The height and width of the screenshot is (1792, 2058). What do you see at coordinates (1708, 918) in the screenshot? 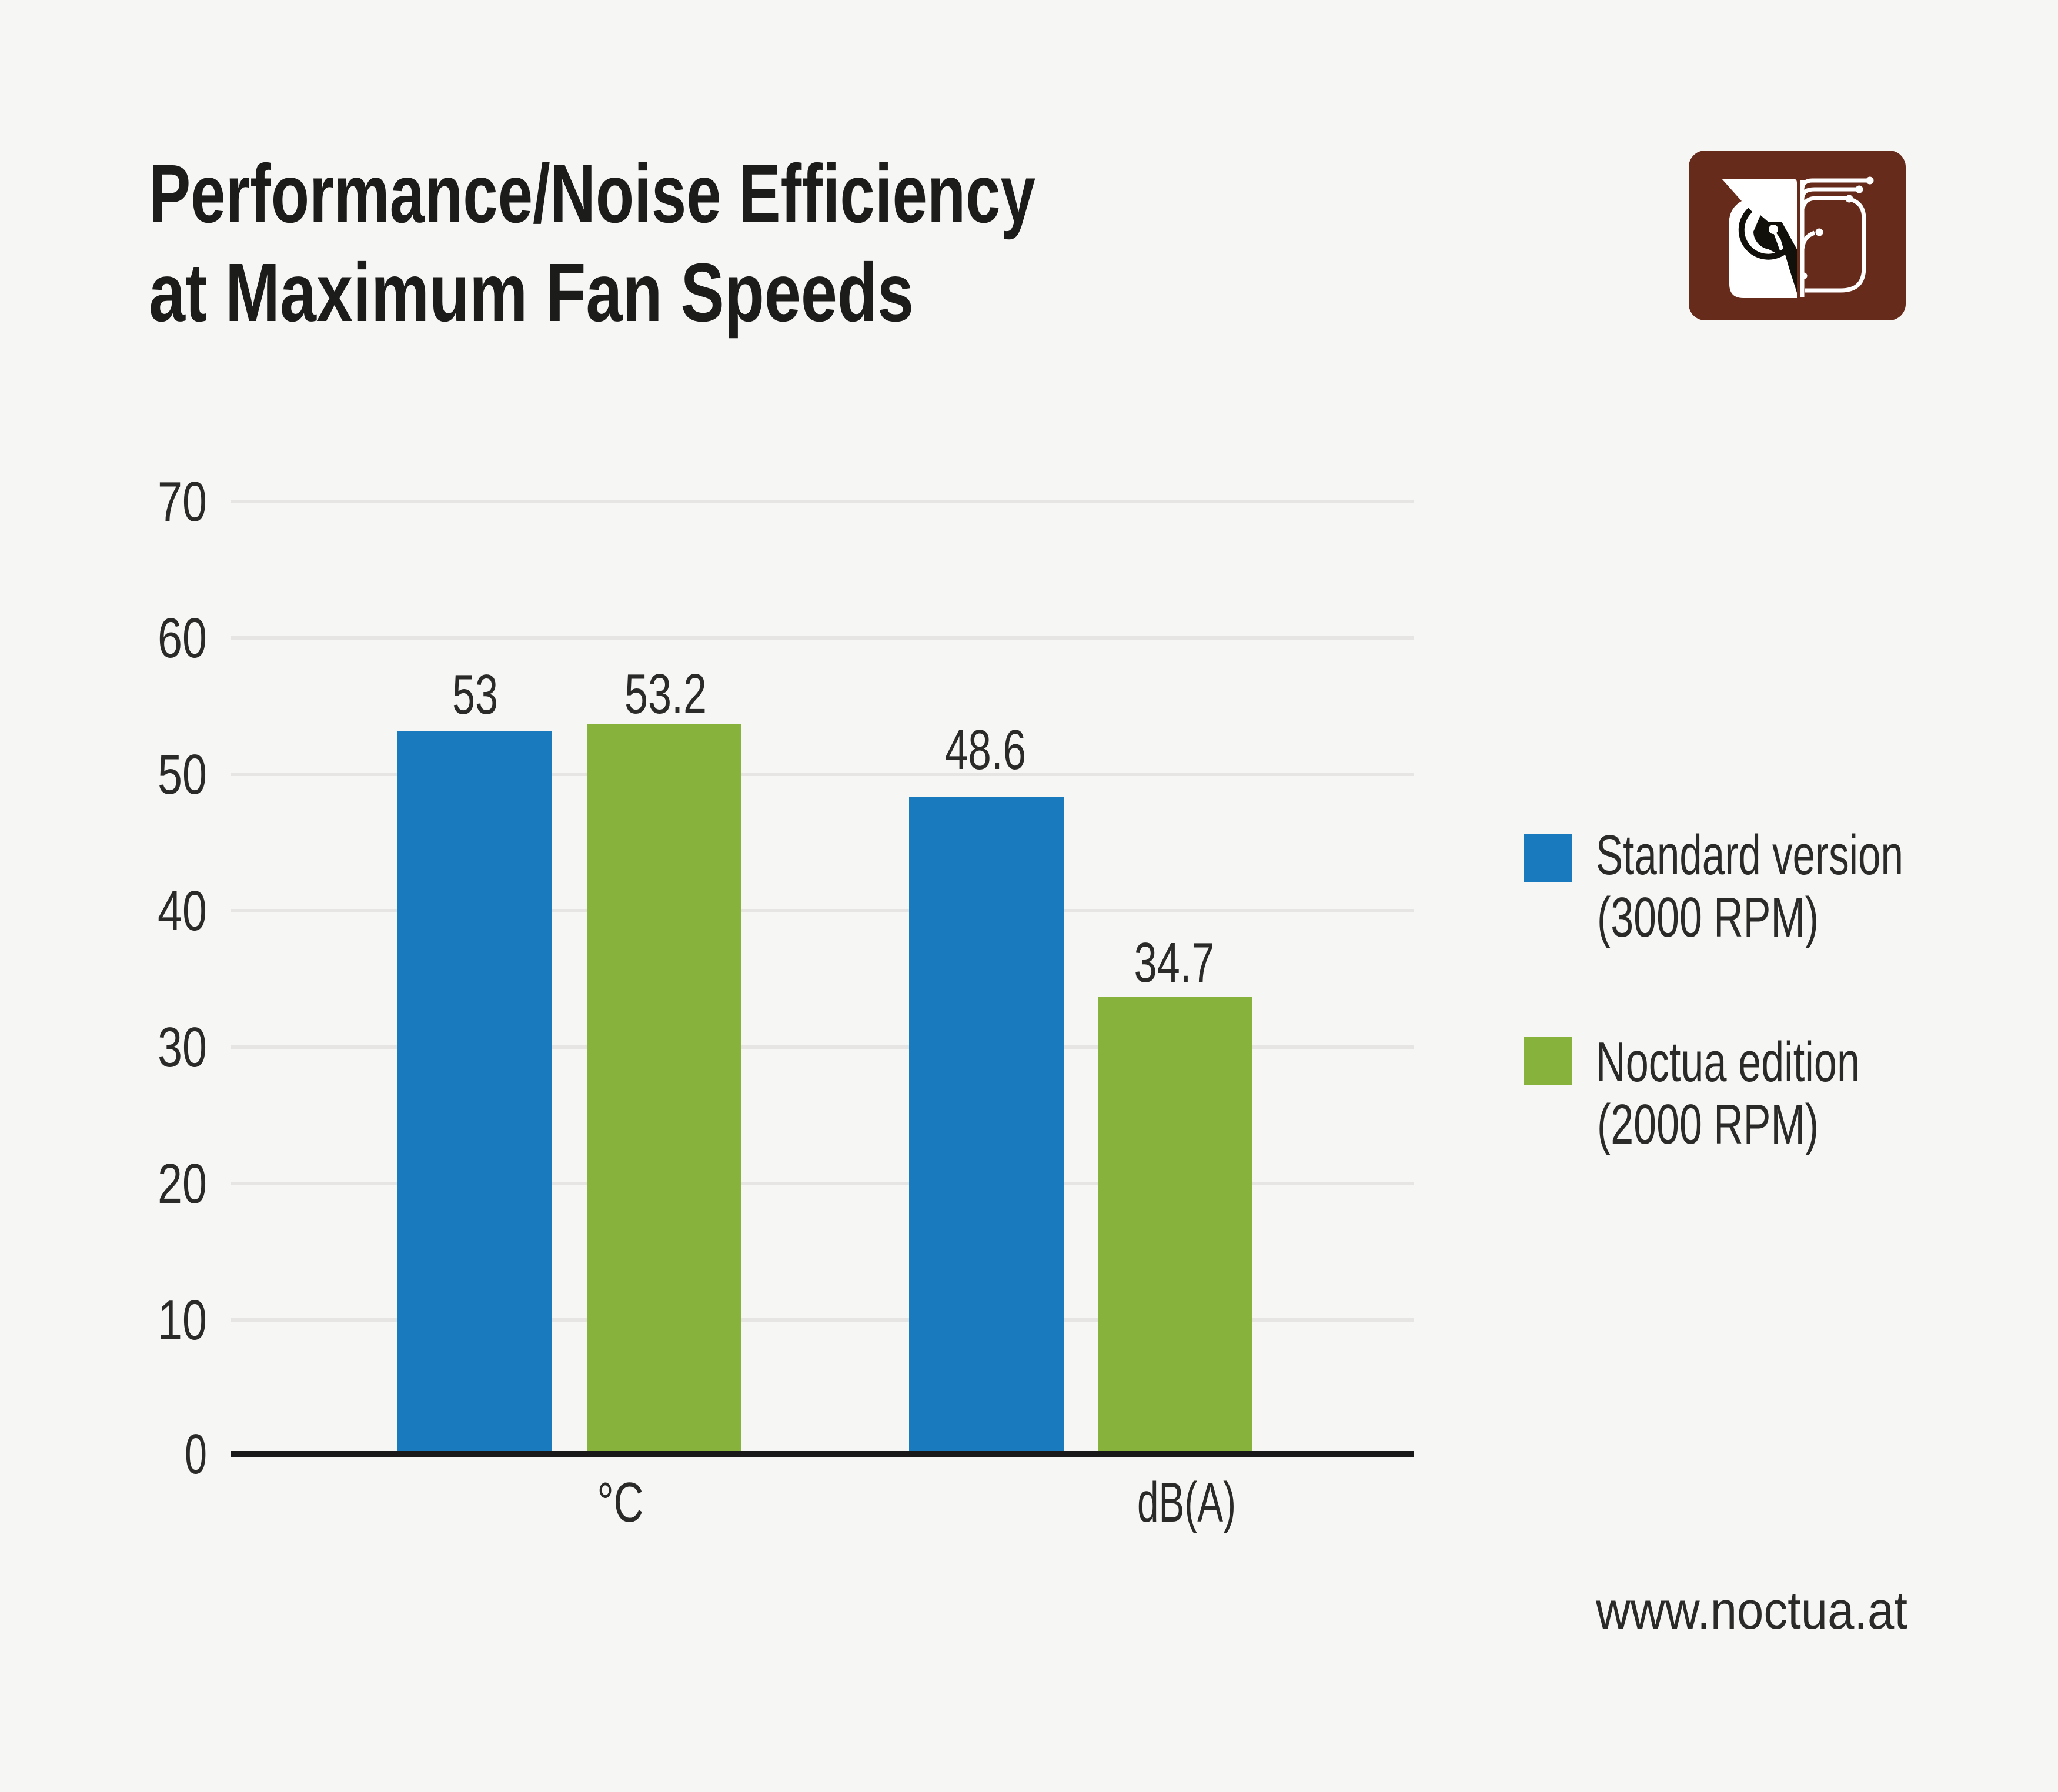
I see `svg-text: (3000 RPM)` at bounding box center [1708, 918].